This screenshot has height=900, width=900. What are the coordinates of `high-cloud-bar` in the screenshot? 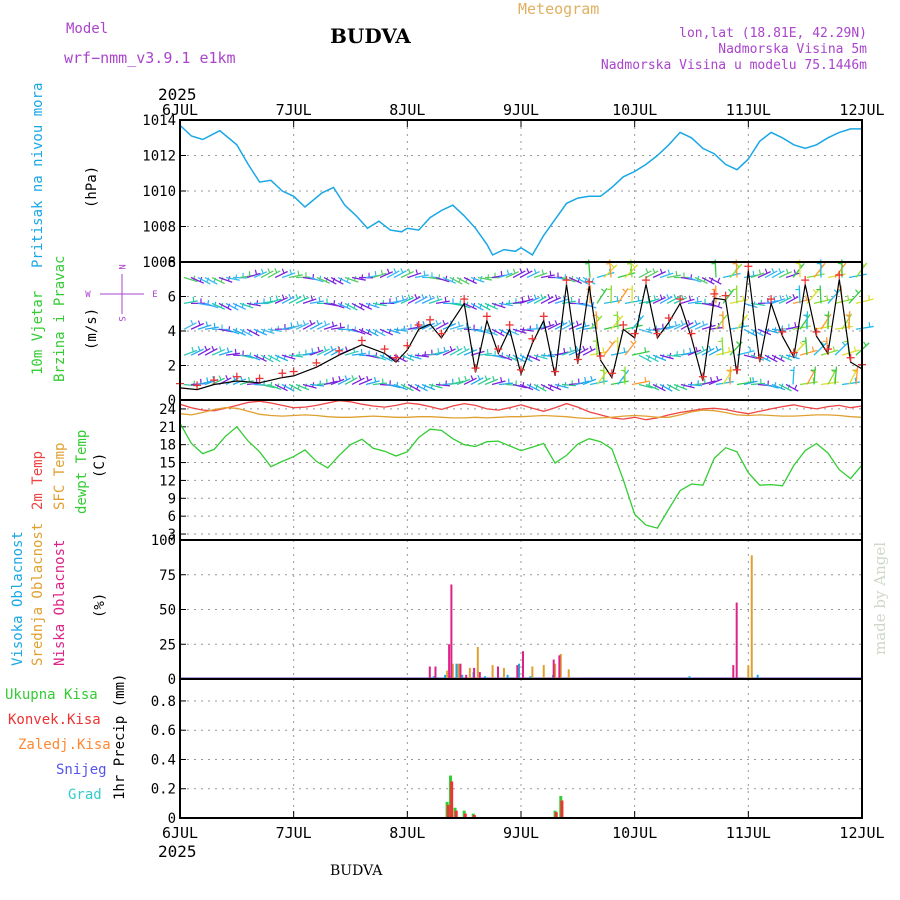 It's located at (462, 676).